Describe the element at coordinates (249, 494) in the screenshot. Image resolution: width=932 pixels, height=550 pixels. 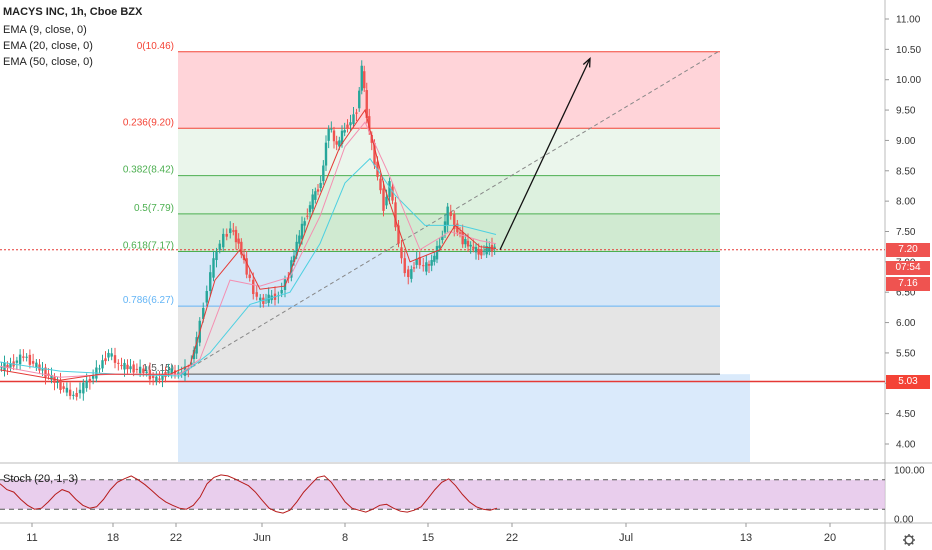
I see `stoch-line` at that location.